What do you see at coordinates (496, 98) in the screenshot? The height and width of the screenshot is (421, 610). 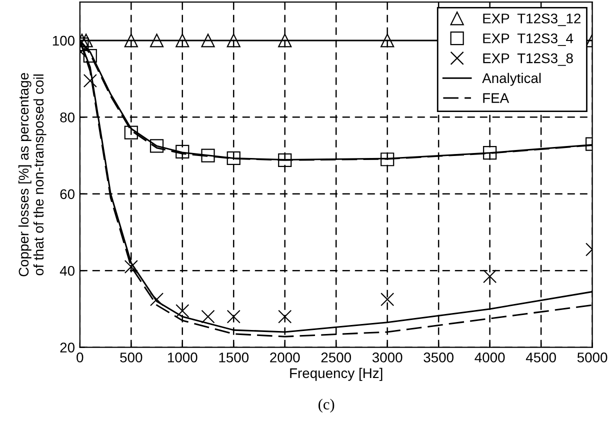 I see `legend-label: FEA` at bounding box center [496, 98].